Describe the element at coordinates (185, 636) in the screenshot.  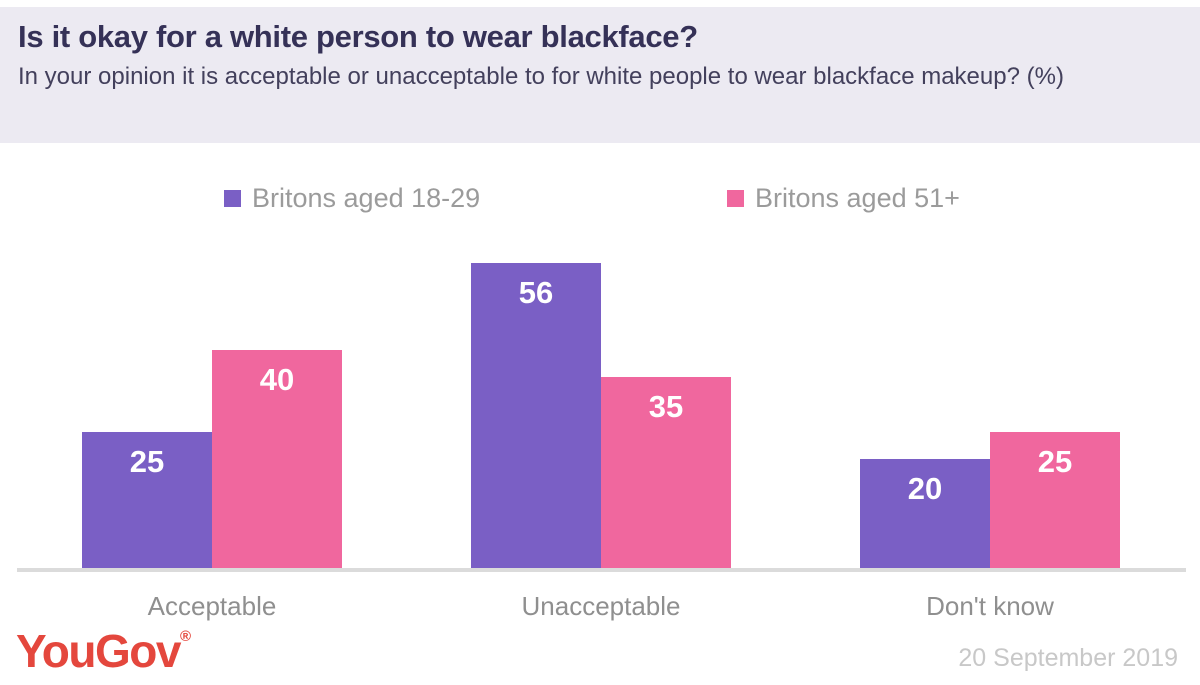
I see `registered-mark: ®` at that location.